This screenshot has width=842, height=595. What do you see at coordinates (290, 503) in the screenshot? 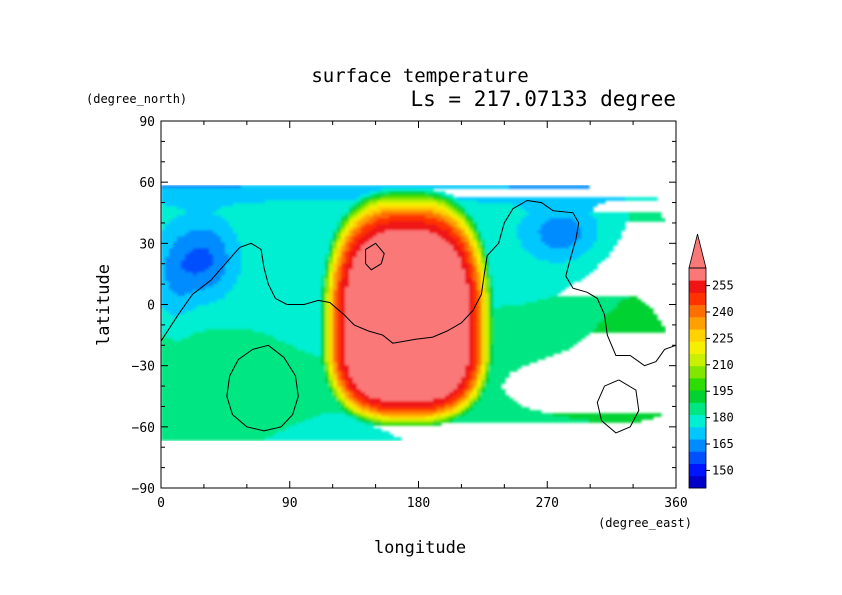
I see `x-tick-label: 90` at bounding box center [290, 503].